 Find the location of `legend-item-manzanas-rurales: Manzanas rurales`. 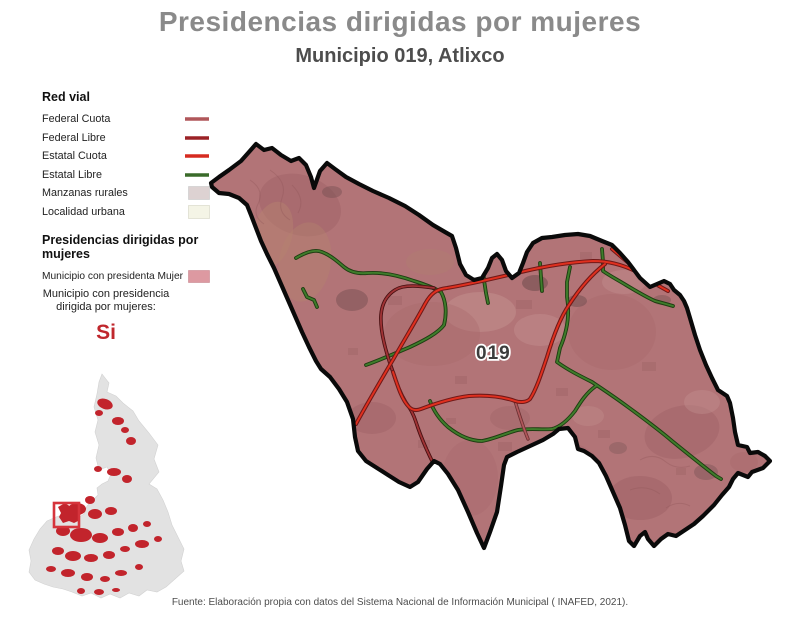

legend-item-manzanas-rurales: Manzanas rurales is located at coordinates (126, 193).